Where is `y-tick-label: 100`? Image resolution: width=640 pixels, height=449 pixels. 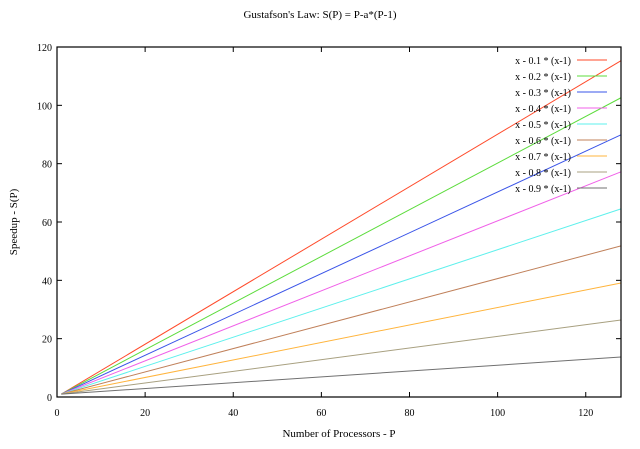 y-tick-label: 100 is located at coordinates (44, 106).